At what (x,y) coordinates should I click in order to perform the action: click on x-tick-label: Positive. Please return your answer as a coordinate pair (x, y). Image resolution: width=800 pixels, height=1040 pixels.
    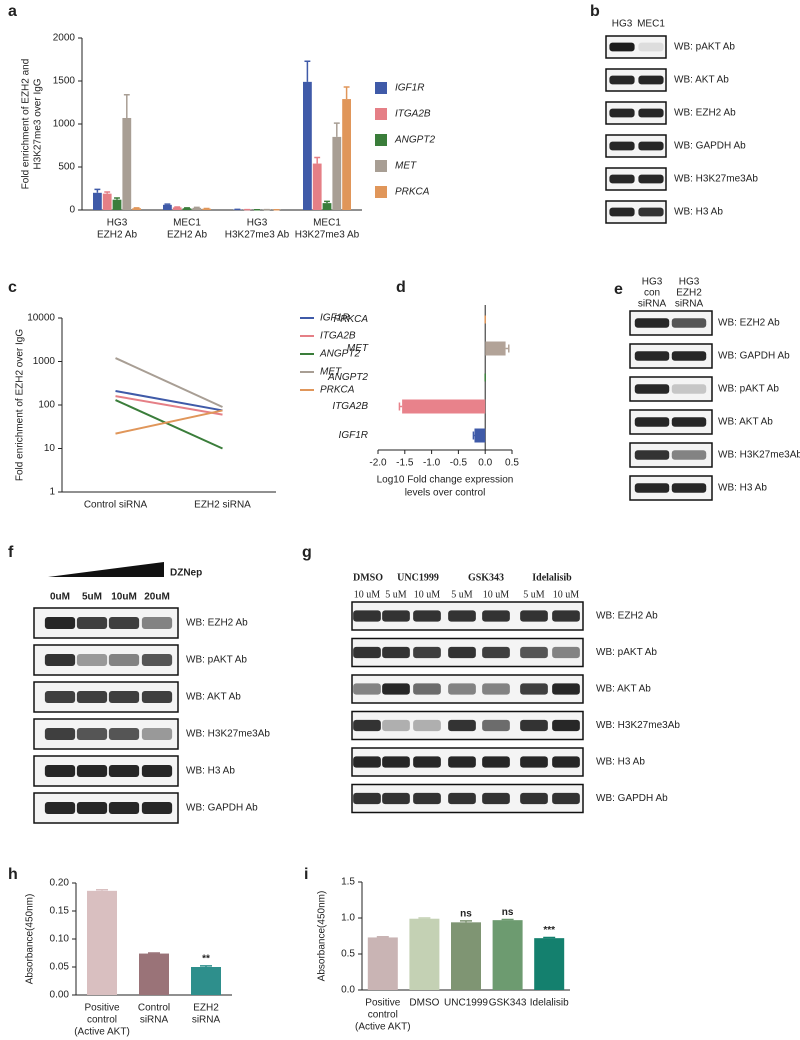
    Looking at the image, I should click on (101, 1008).